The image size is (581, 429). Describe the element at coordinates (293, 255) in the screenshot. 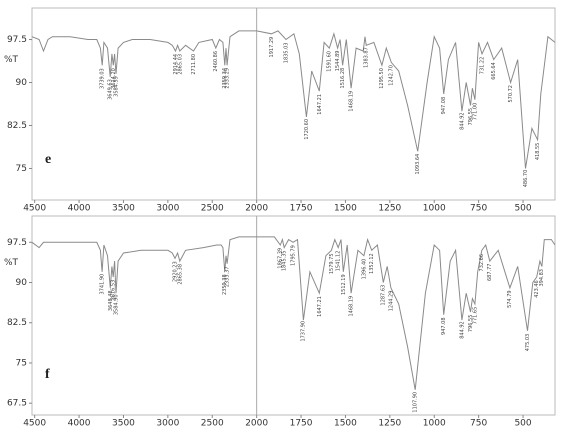

I see `peak-label: 1795.79` at that location.